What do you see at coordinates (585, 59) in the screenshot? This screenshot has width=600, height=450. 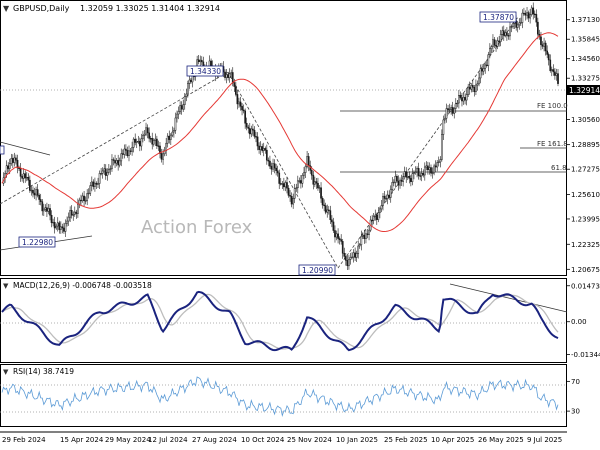 I see `axis-tick-label: 1.34560` at bounding box center [585, 59].